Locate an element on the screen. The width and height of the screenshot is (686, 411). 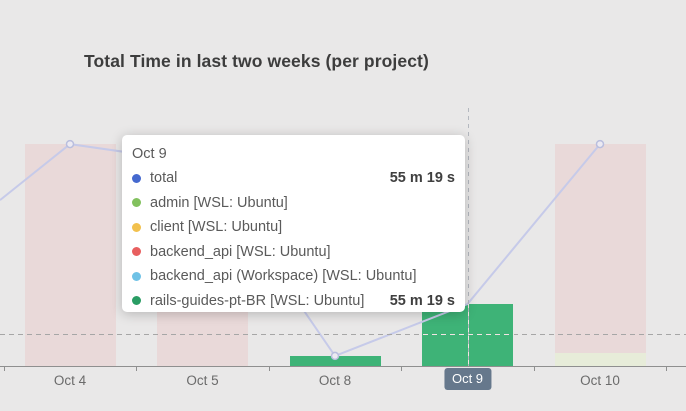
crosshair-horizontal-line-over-bar is located at coordinates (468, 334).